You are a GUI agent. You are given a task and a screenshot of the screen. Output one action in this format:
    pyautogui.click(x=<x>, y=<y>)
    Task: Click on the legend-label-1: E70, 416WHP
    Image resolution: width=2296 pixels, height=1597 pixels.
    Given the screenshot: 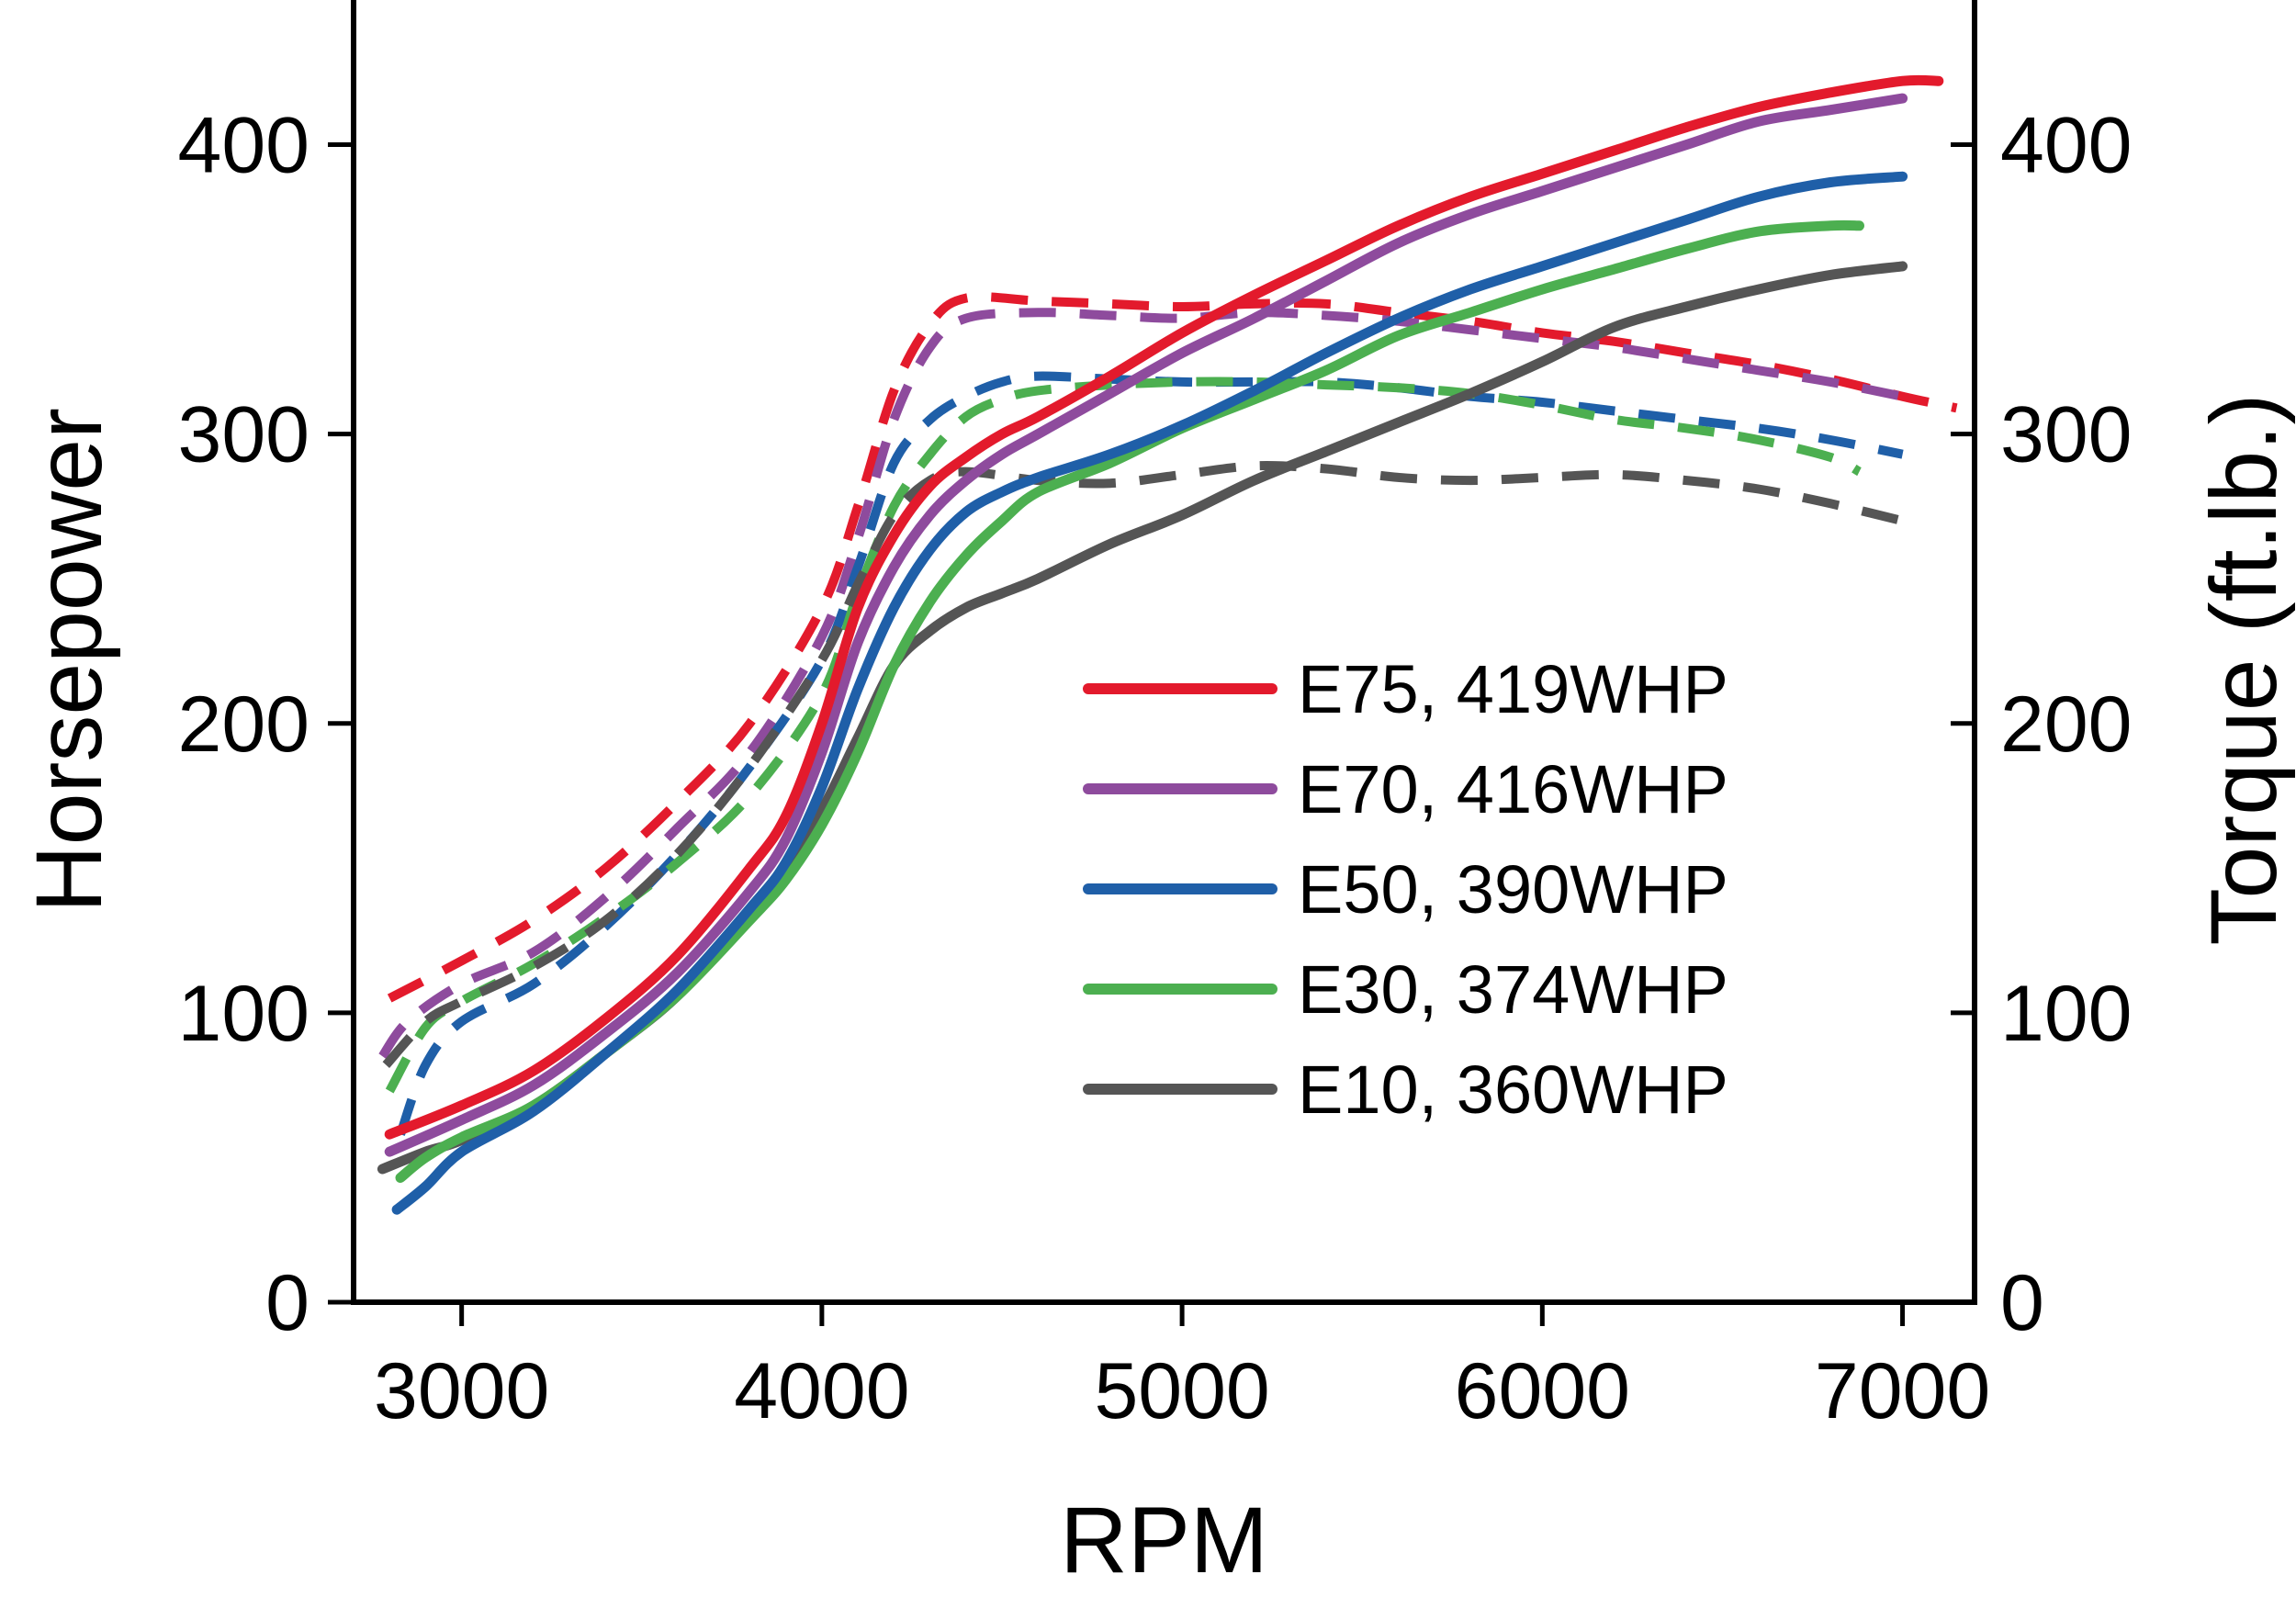 What is the action you would take?
    pyautogui.click(x=1513, y=789)
    